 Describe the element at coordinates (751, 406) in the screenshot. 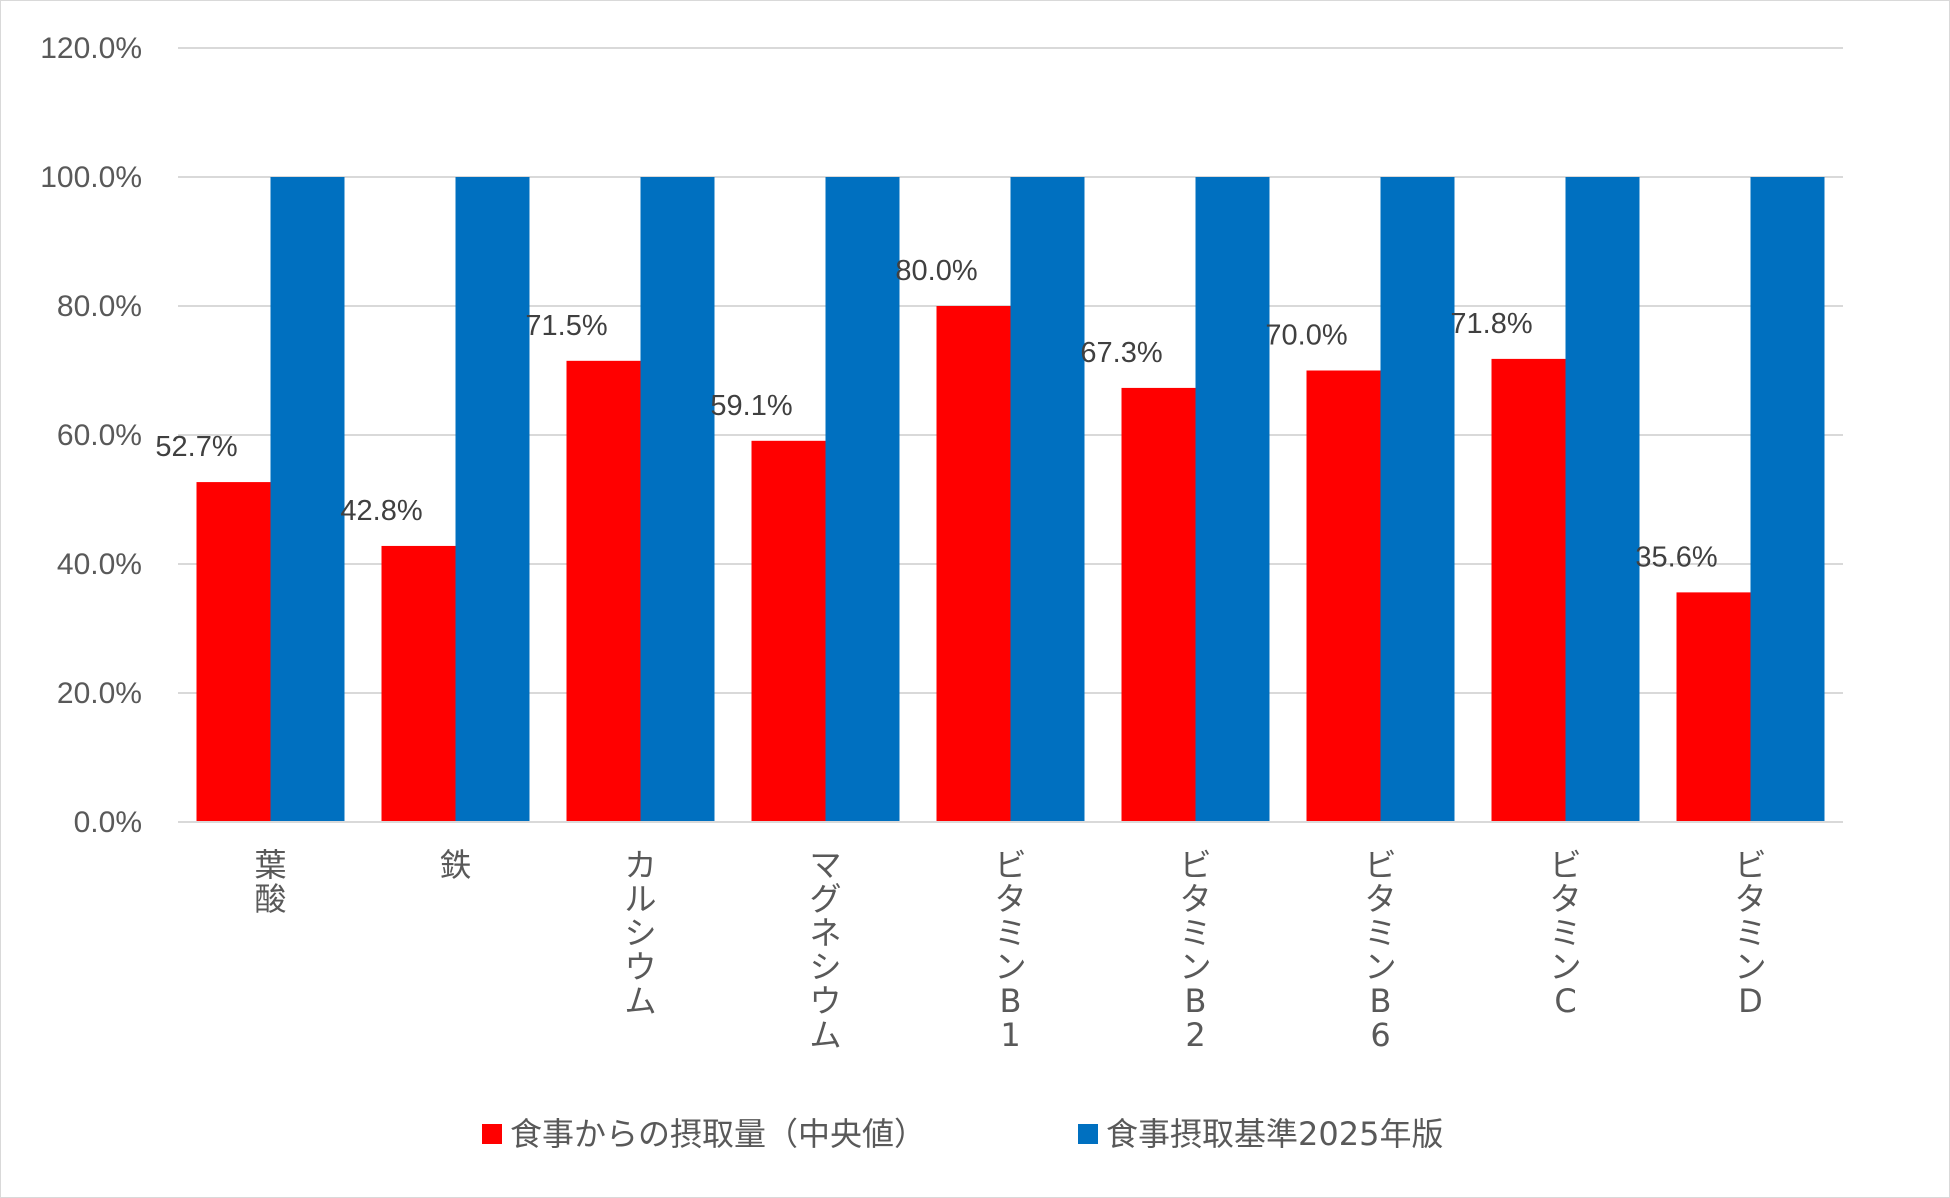

I see `data-label: 59.1%` at that location.